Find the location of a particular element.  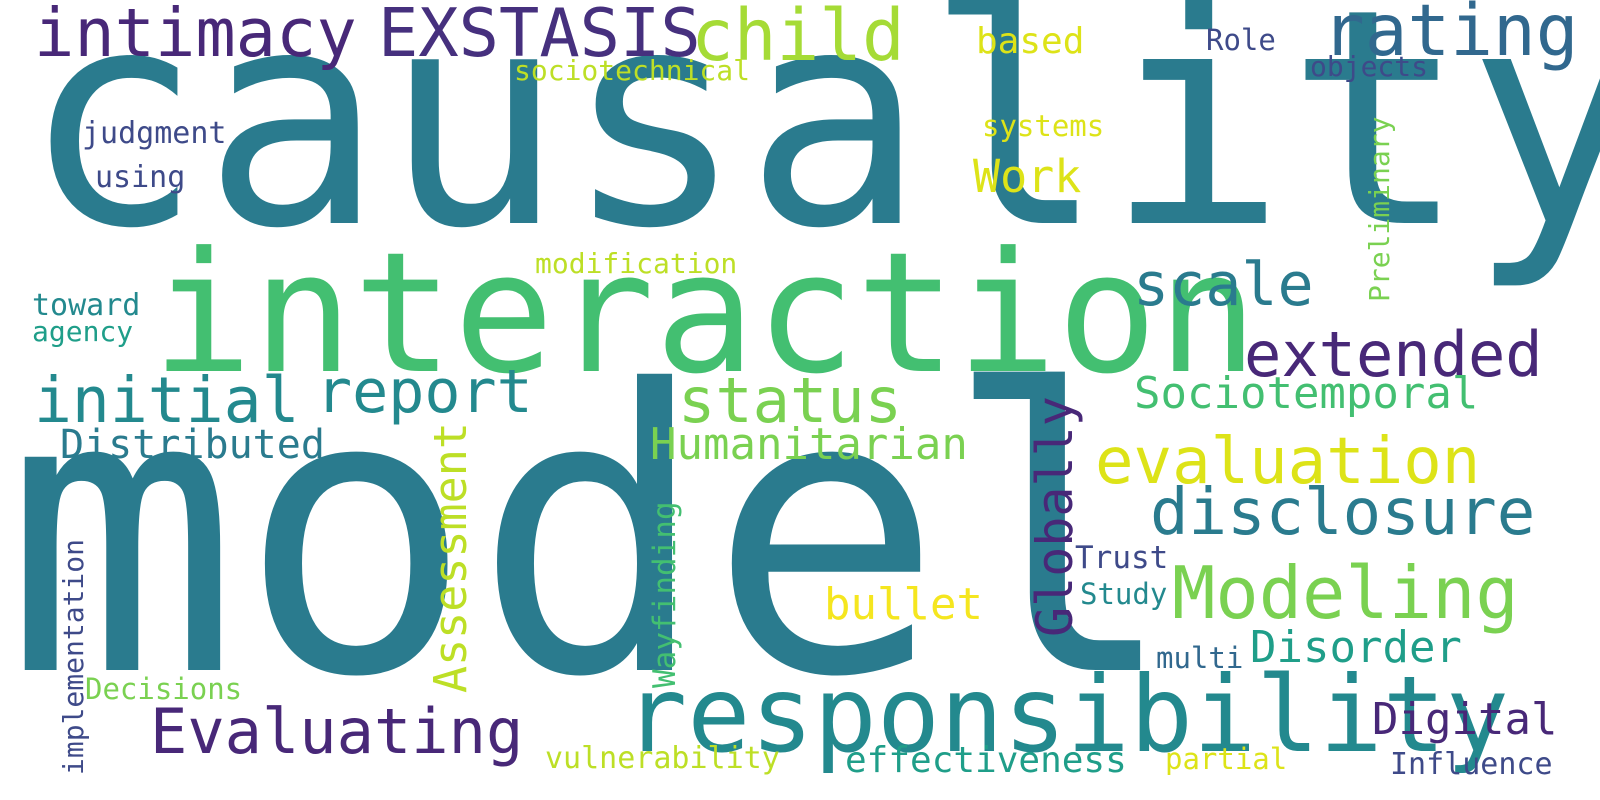

word-vulnerability: vulnerability is located at coordinates (662, 758).